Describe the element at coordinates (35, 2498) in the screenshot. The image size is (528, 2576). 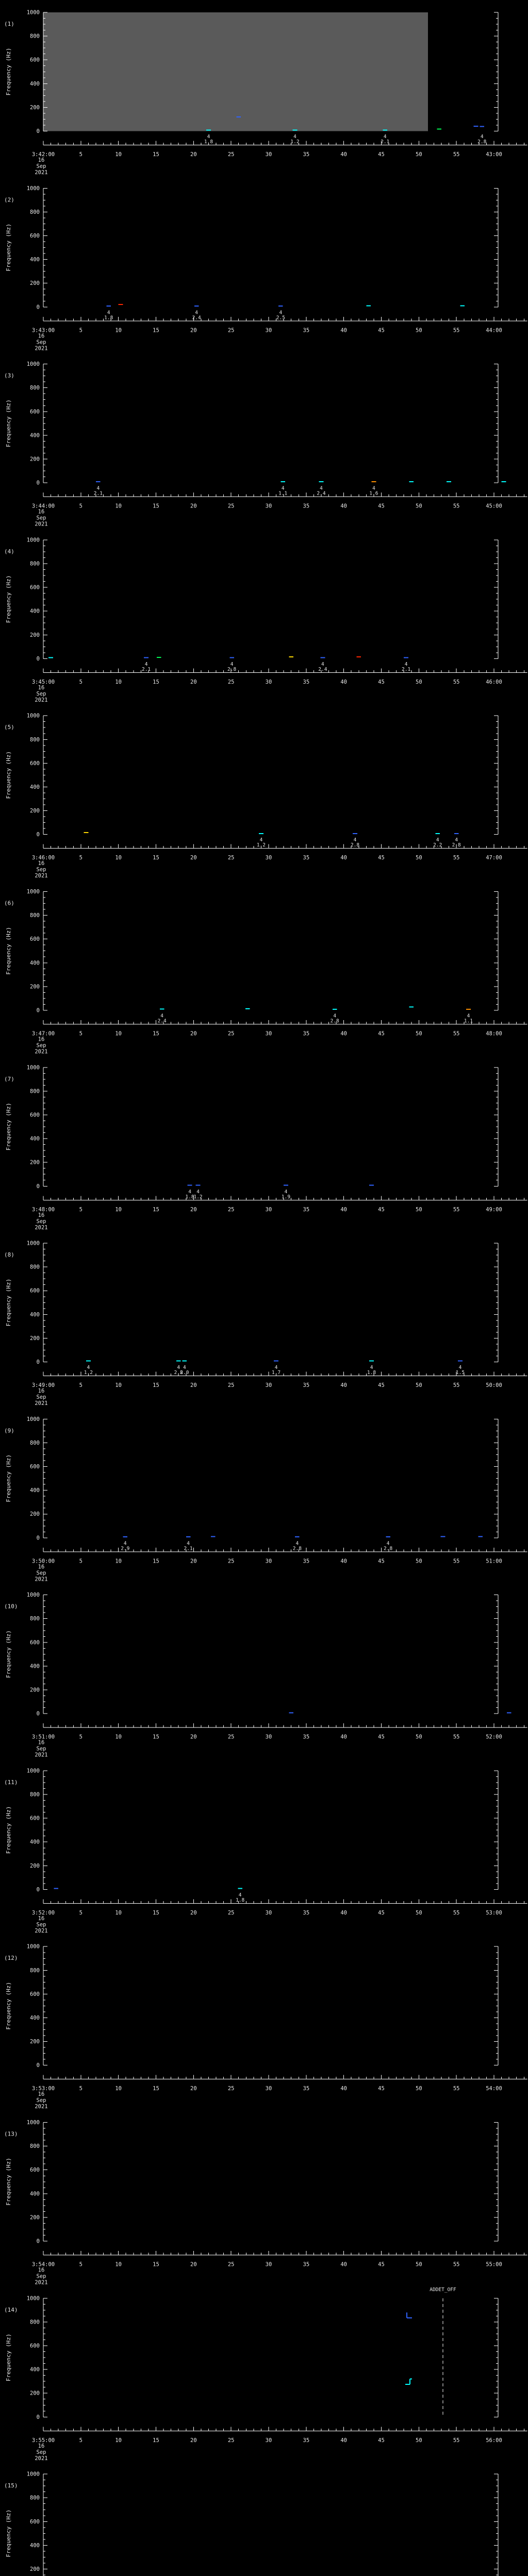
I see `y-tick-label: 800` at that location.